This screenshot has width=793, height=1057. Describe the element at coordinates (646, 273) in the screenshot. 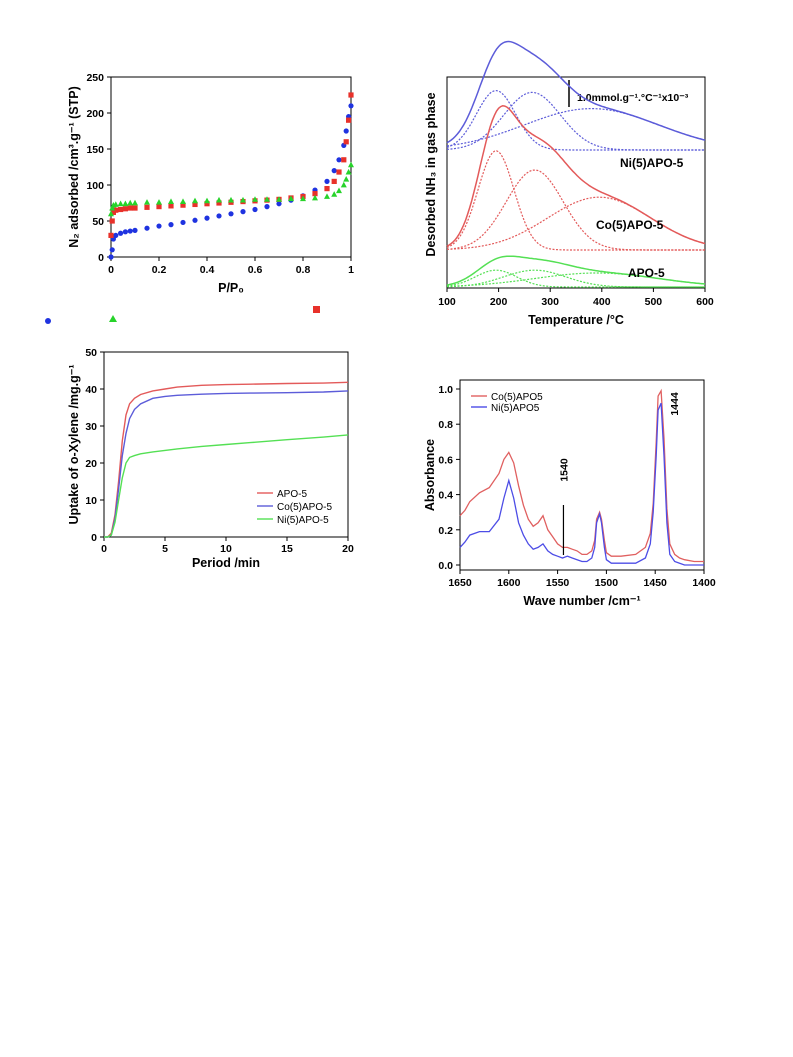

I see `annotation-apo5: APO-5` at that location.